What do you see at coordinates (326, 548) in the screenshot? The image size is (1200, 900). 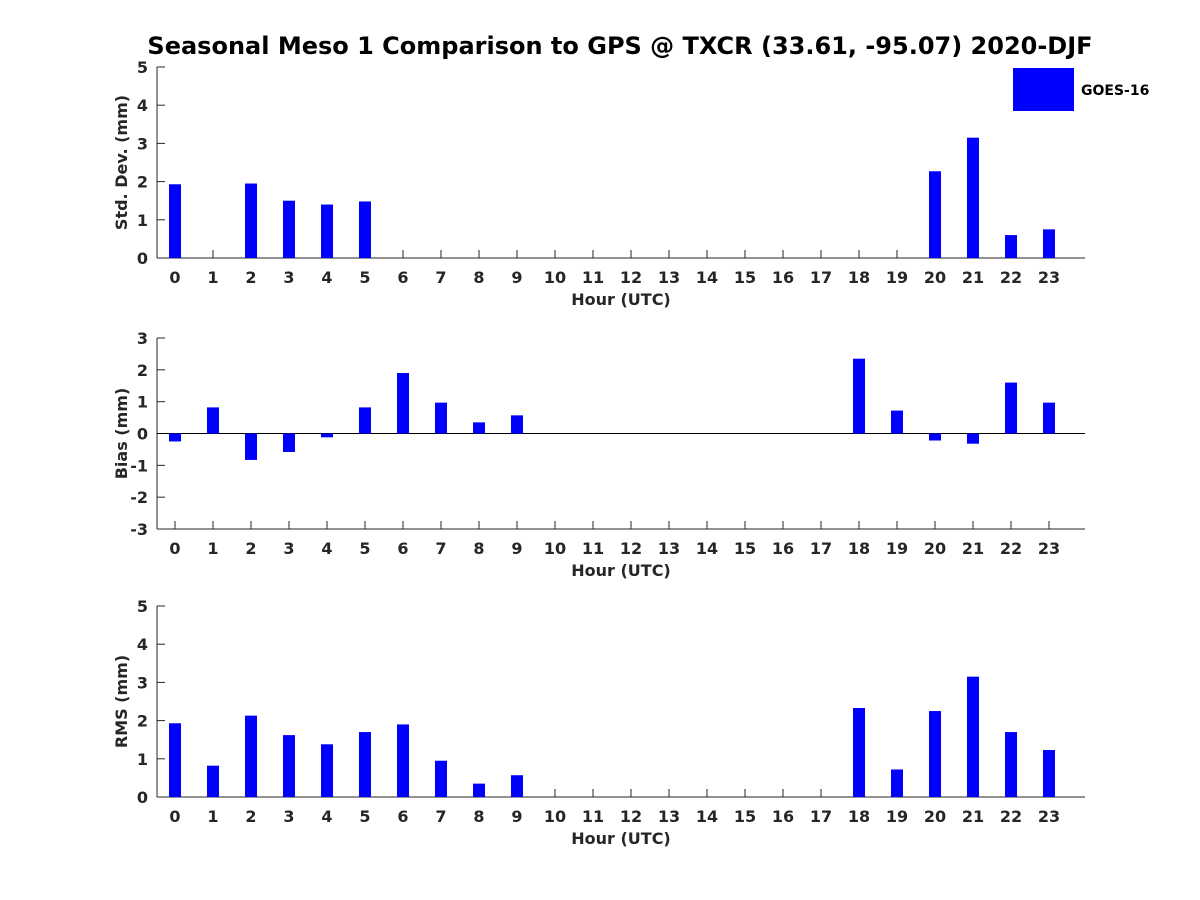 I see `x-tick-label: 4` at bounding box center [326, 548].